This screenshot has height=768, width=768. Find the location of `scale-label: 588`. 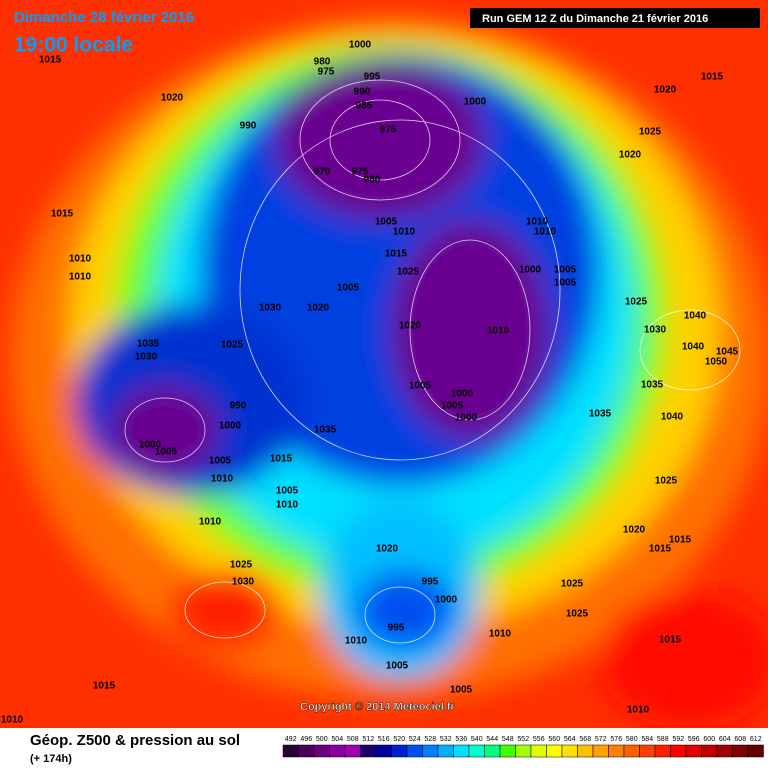

scale-label: 588 is located at coordinates (663, 739).